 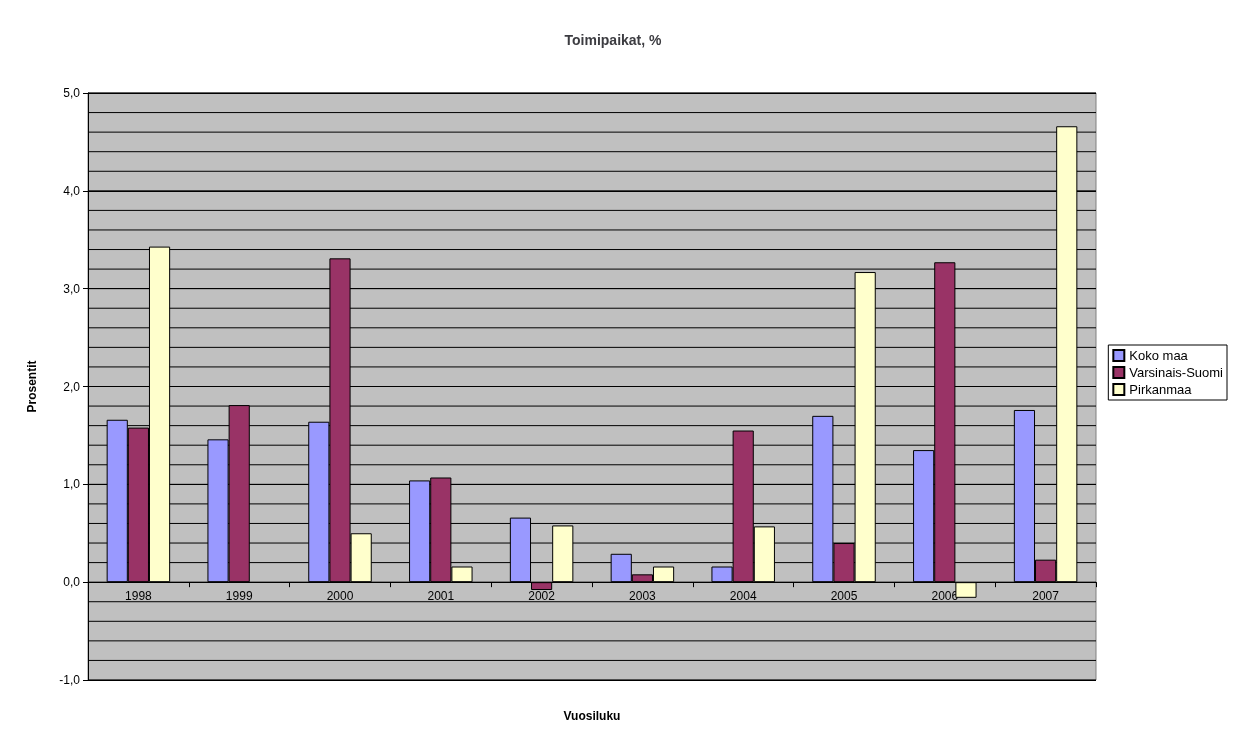 I want to click on x-tick-label: 1999, so click(x=239, y=596).